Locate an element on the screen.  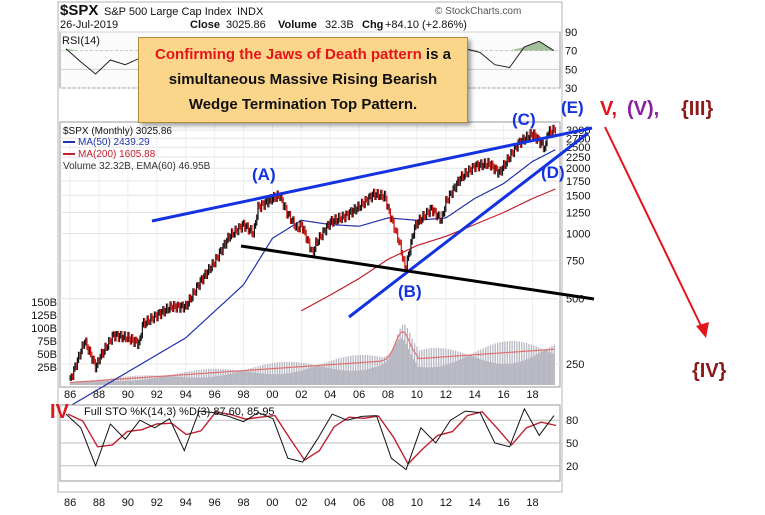
x-tick-label: 08 is located at coordinates (388, 503).